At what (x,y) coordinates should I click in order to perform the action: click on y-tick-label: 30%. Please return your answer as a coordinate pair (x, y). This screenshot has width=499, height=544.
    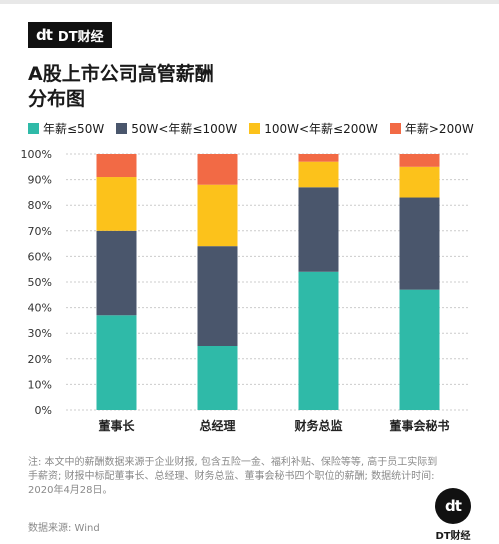
    Looking at the image, I should click on (40, 333).